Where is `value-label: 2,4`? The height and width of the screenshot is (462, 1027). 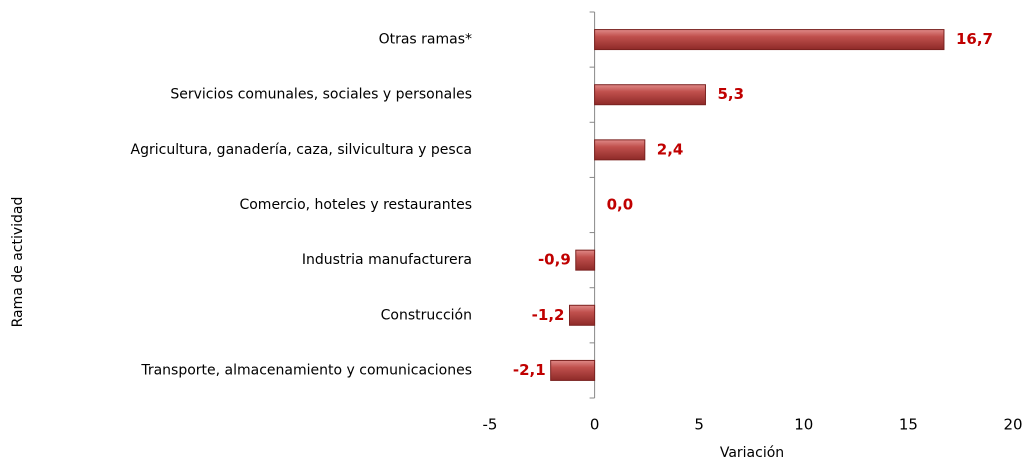 value-label: 2,4 is located at coordinates (670, 149).